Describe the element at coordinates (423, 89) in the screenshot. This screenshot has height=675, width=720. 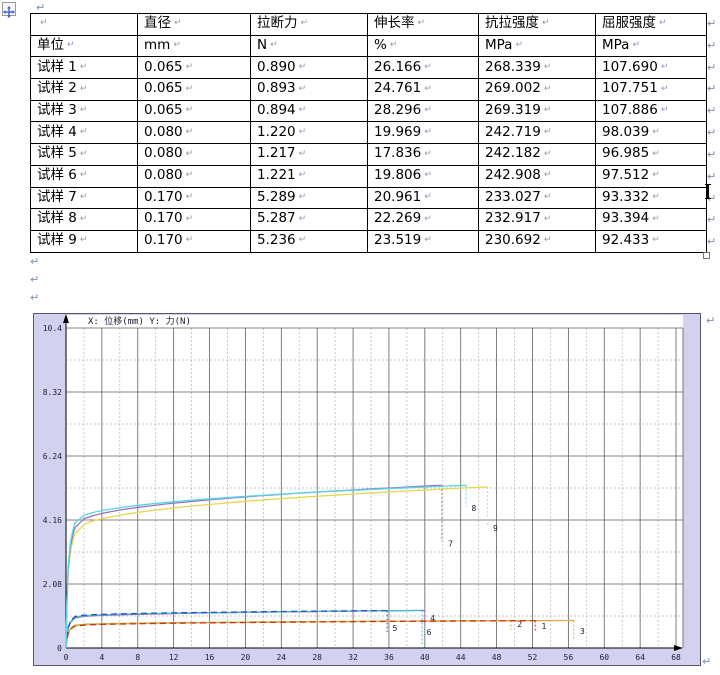
I see `table-cell: 24.761 ↵` at that location.